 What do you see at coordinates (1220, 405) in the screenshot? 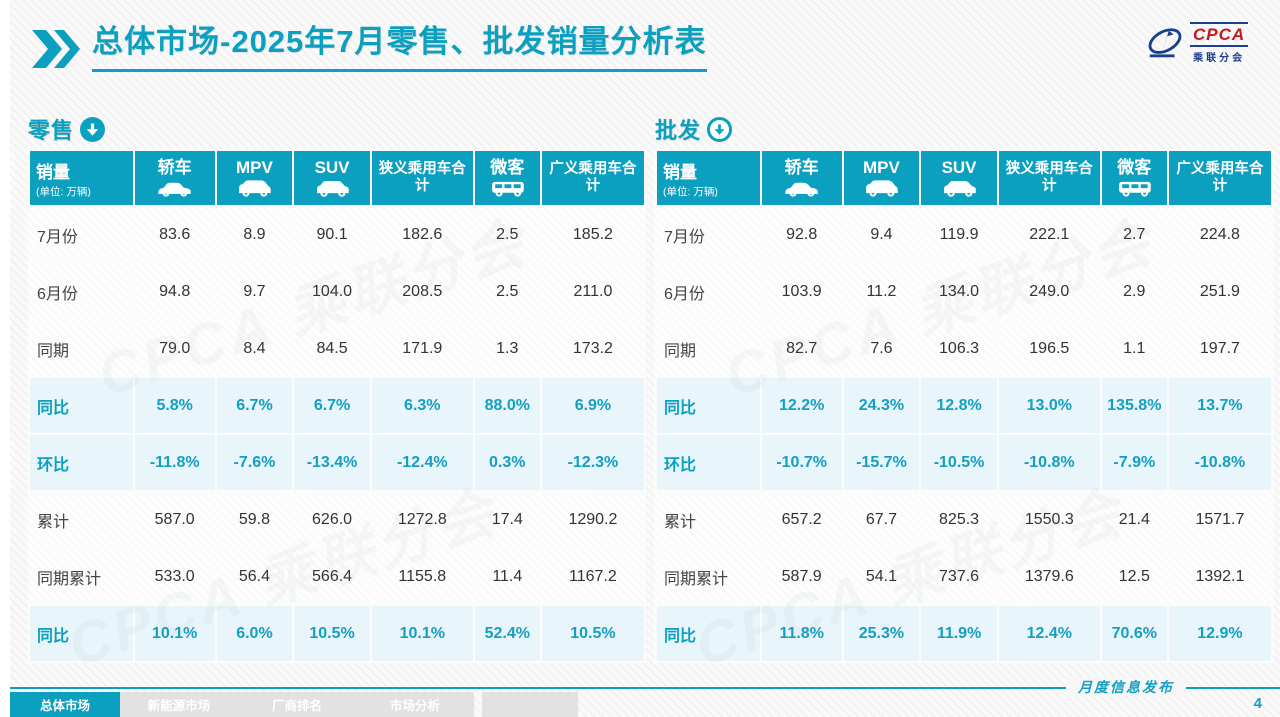
I see `table-cell: 13.7%` at bounding box center [1220, 405].